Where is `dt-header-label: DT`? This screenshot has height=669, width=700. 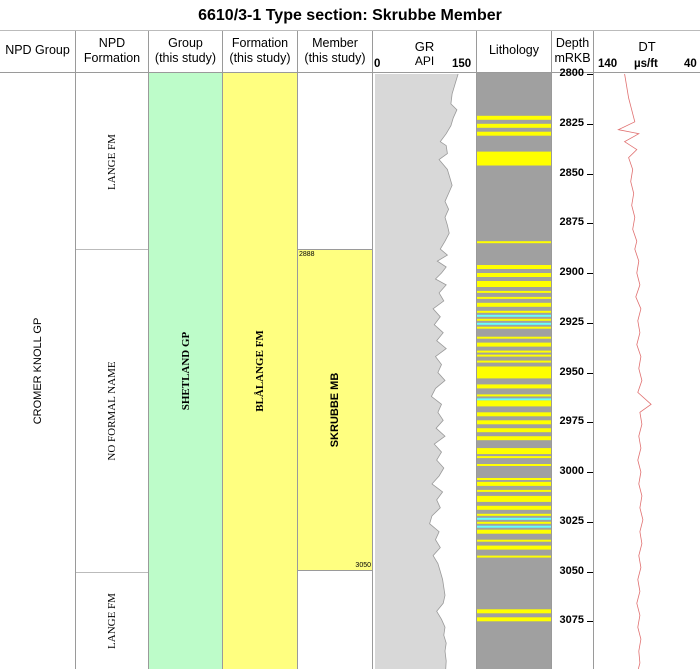 dt-header-label: DT is located at coordinates (647, 46).